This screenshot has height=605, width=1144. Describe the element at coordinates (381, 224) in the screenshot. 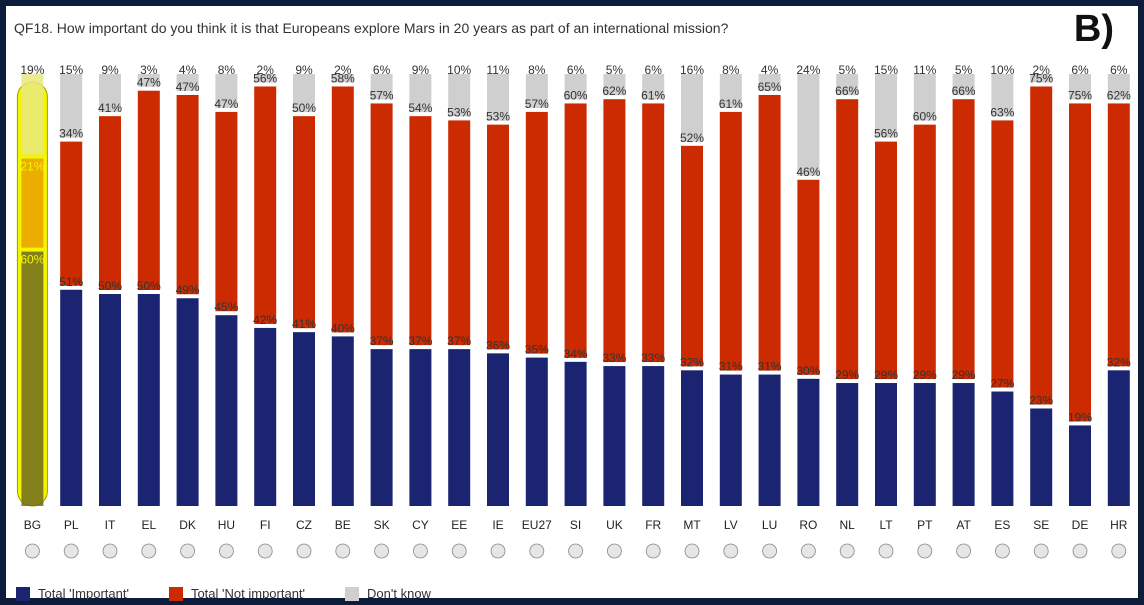

I see `bar-not-important-sk` at that location.